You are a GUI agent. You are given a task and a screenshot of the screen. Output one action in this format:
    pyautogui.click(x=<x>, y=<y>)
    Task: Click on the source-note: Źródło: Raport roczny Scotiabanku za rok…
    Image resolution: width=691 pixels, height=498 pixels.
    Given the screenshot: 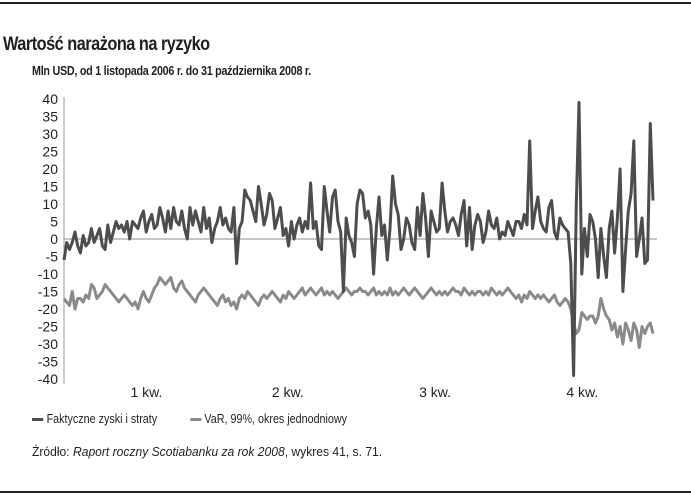 What is the action you would take?
    pyautogui.click(x=207, y=451)
    